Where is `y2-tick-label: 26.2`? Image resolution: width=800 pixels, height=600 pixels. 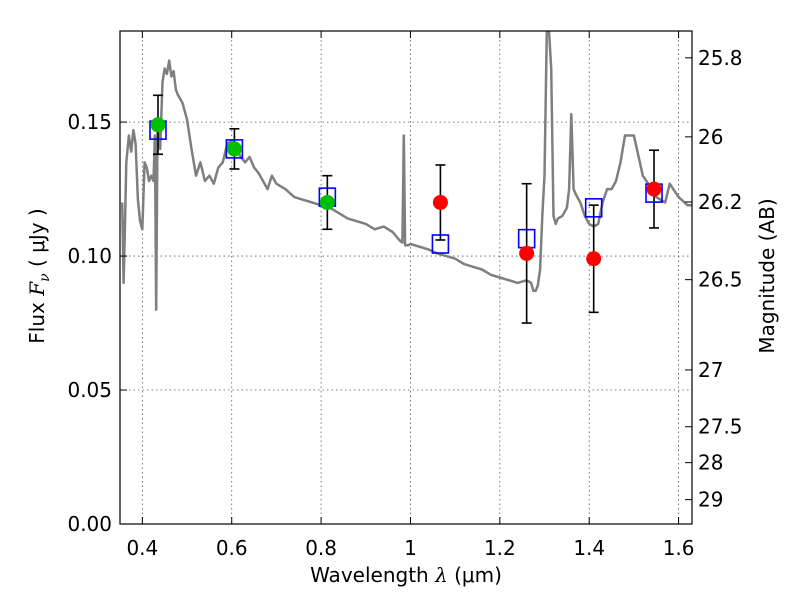 y2-tick-label: 26.2 is located at coordinates (720, 202).